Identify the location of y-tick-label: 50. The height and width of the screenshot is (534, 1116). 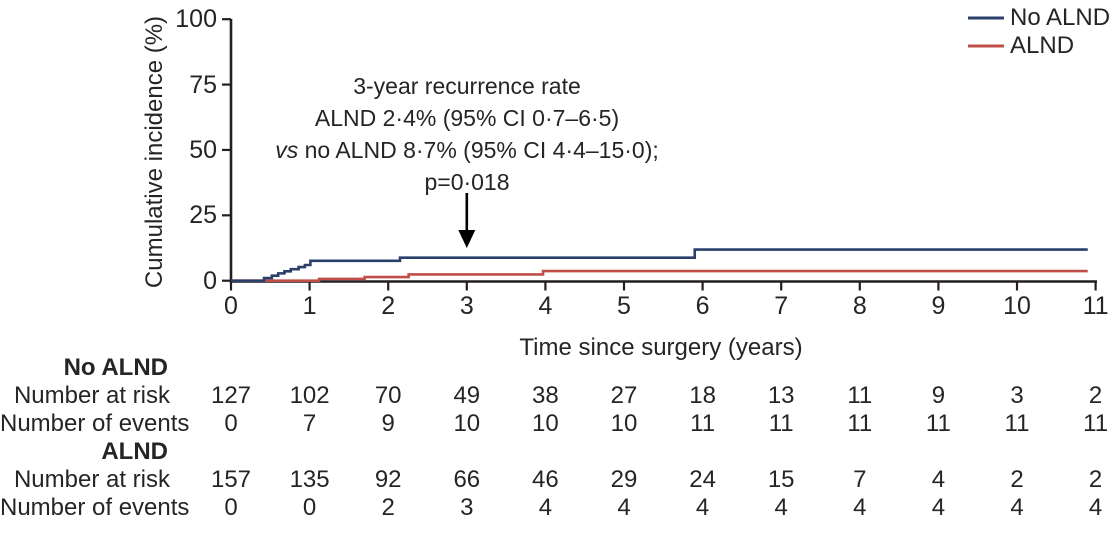
(203, 149).